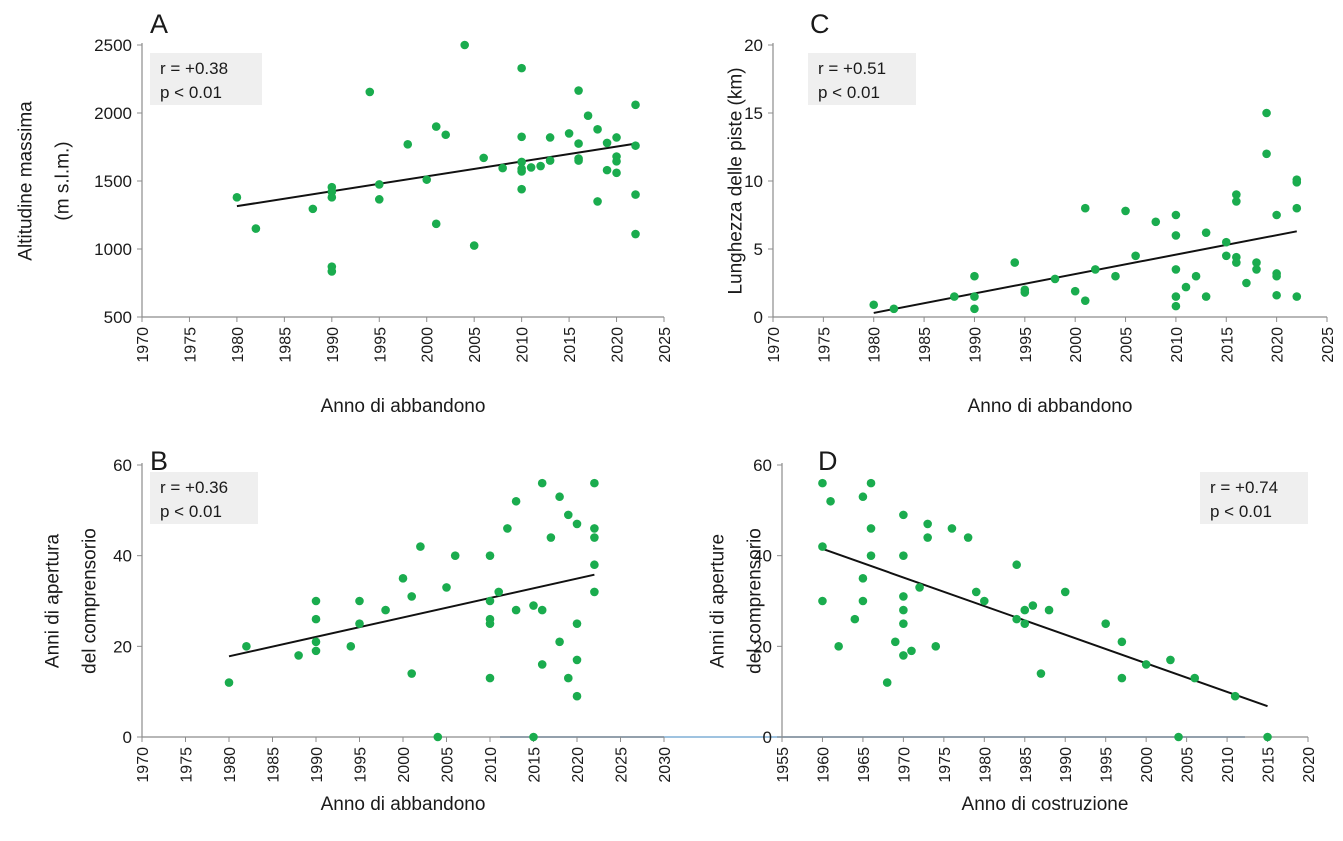 The width and height of the screenshot is (1343, 841). Describe the element at coordinates (1050, 406) in the screenshot. I see `x-axis-label: Anno di abbandono` at that location.